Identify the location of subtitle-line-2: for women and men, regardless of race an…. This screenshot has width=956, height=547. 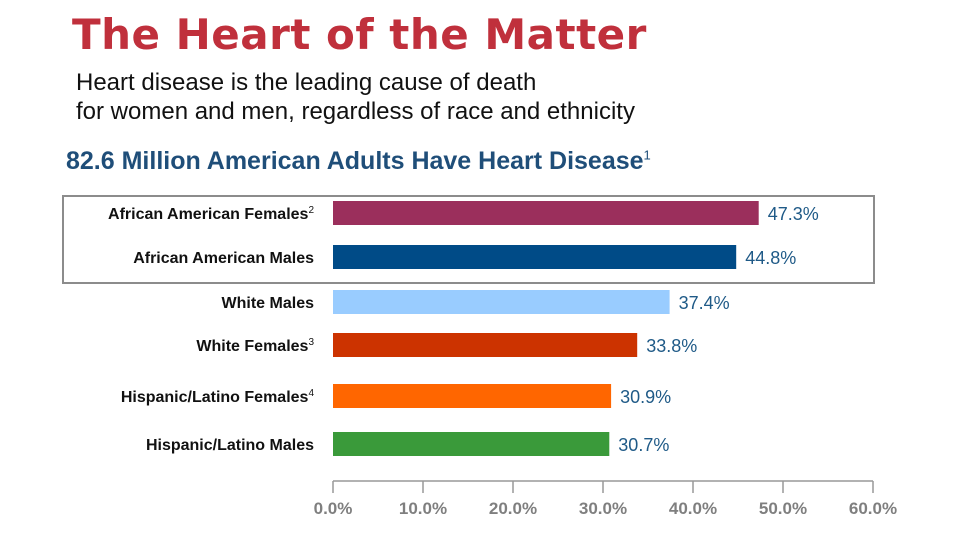
(355, 111).